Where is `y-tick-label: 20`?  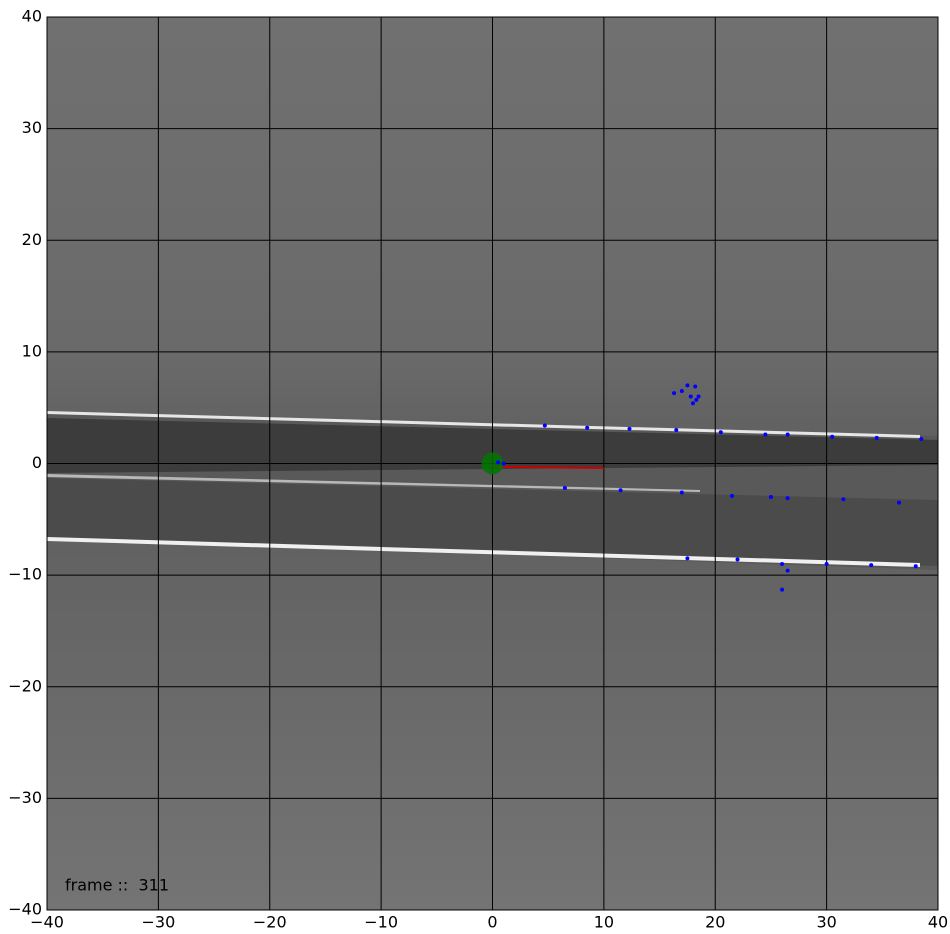 y-tick-label: 20 is located at coordinates (32, 239).